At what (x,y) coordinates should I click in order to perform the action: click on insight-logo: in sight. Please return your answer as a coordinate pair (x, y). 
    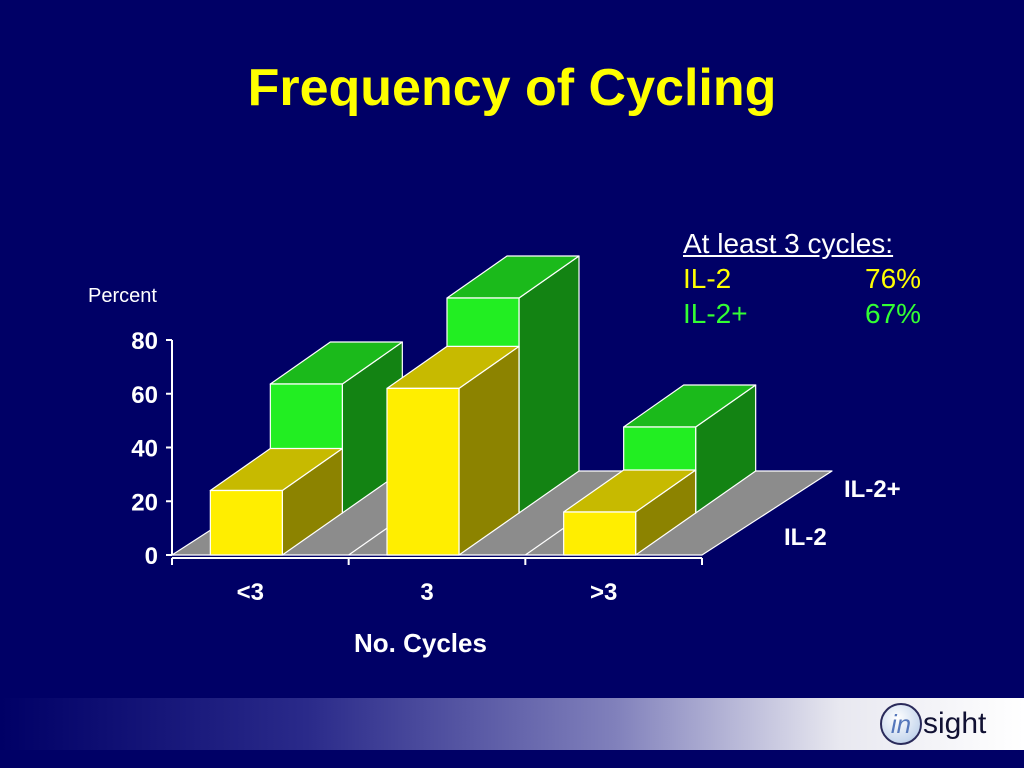
    Looking at the image, I should click on (933, 724).